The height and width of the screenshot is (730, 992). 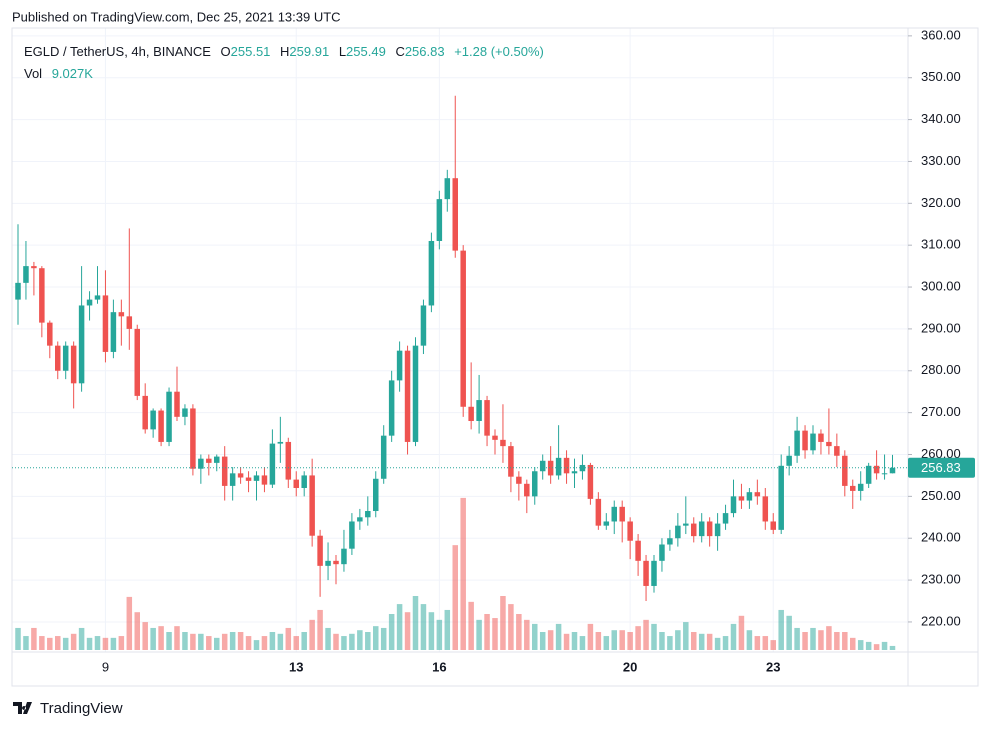 What do you see at coordinates (342, 51) in the screenshot?
I see `ohlc-letter: L` at bounding box center [342, 51].